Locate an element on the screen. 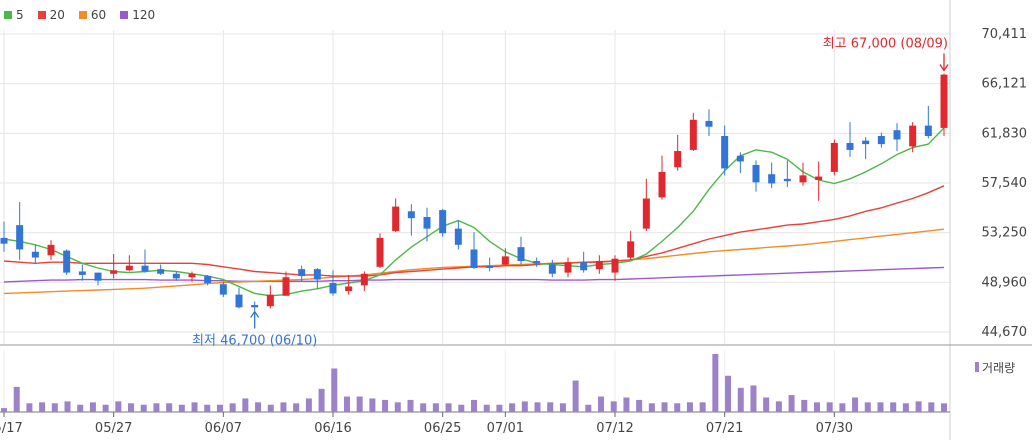 The height and width of the screenshot is (440, 1032). low-arrow-head is located at coordinates (255, 314).